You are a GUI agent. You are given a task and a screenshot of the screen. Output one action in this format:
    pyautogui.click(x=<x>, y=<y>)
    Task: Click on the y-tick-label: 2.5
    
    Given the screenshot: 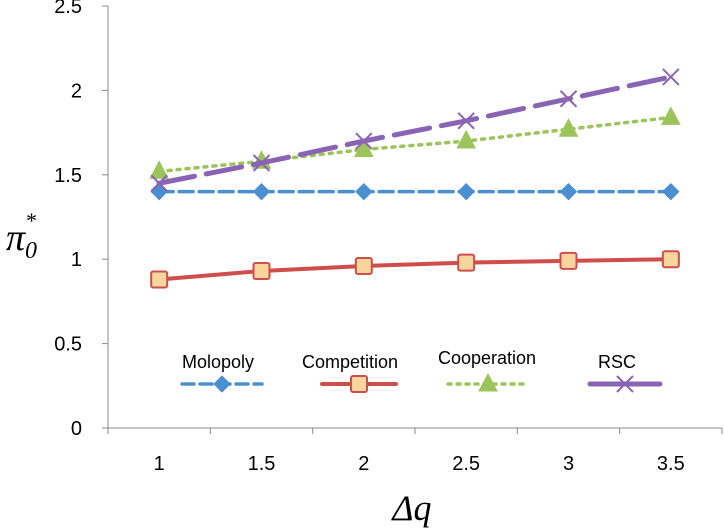 What is the action you would take?
    pyautogui.click(x=68, y=9)
    